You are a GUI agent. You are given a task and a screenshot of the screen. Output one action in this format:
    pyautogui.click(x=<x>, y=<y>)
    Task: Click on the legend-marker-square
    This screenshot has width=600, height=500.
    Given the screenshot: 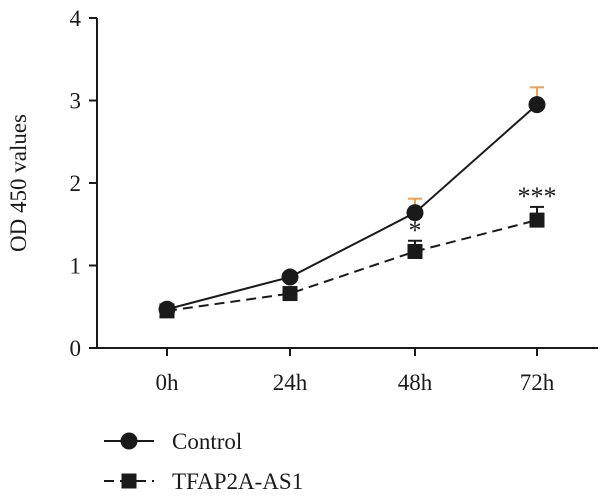 What is the action you would take?
    pyautogui.click(x=129, y=481)
    